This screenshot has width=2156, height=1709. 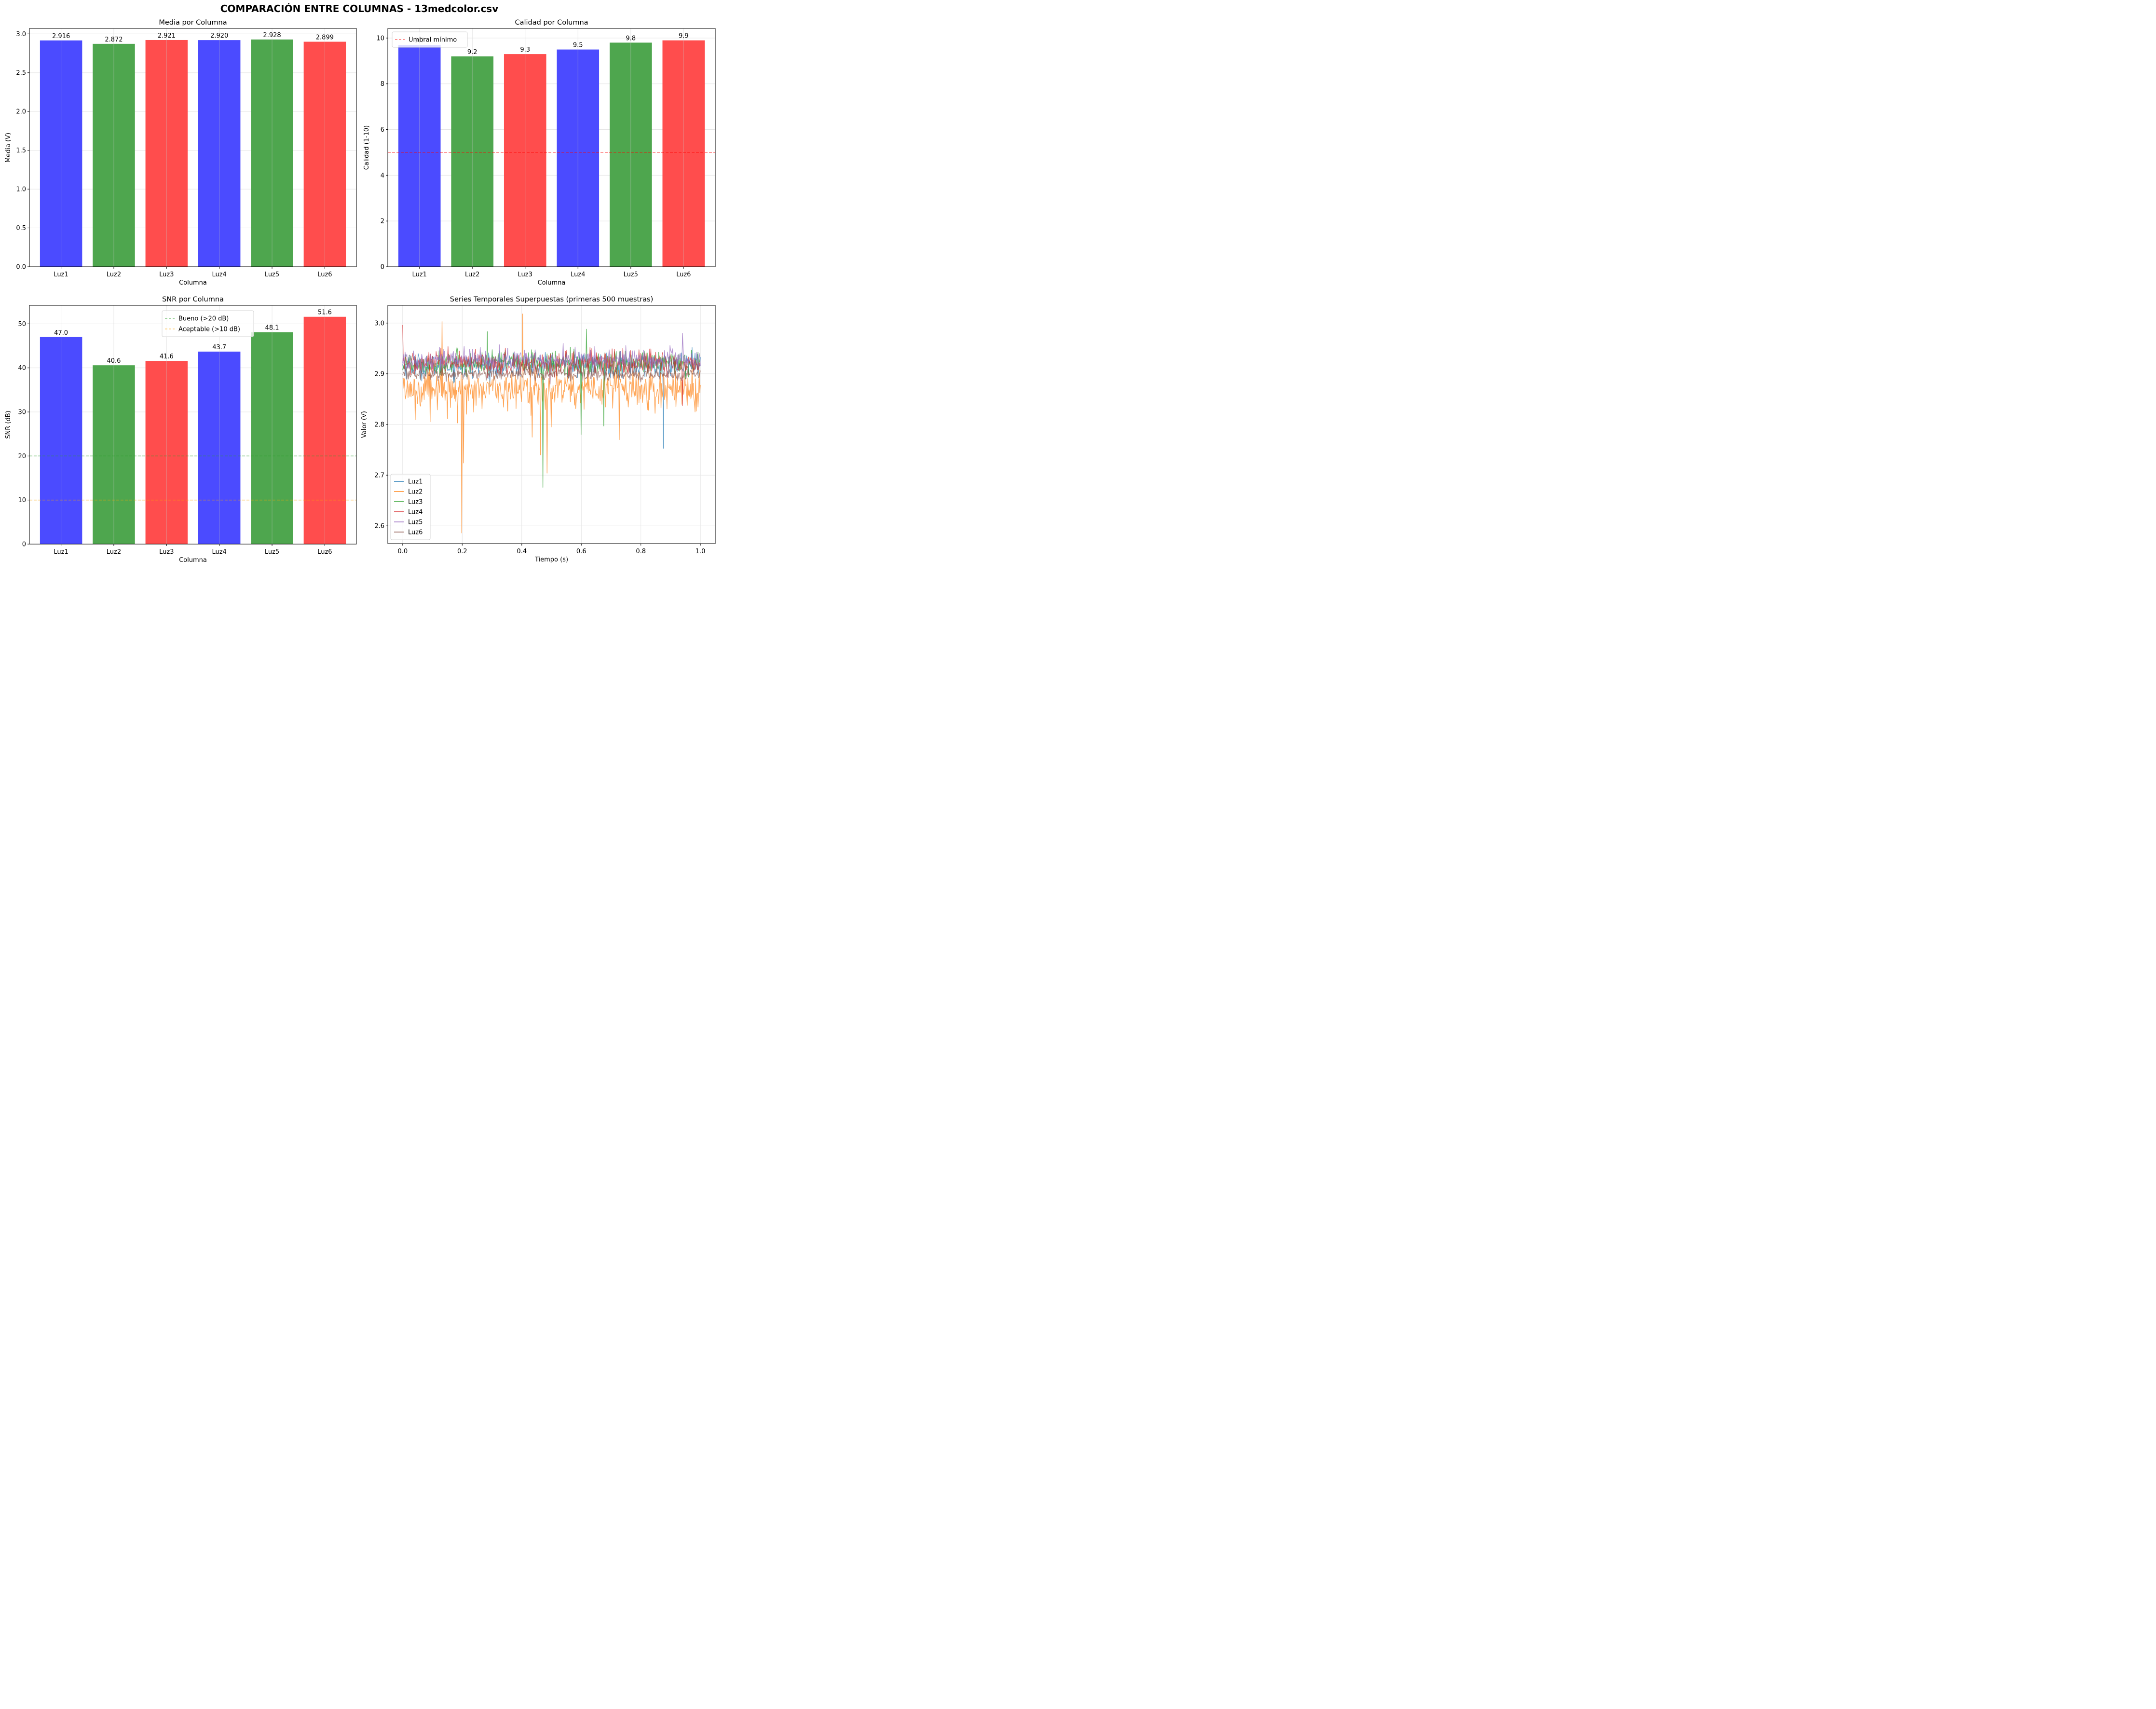 I want to click on y-axis-label: SNR (dB), so click(x=8, y=424).